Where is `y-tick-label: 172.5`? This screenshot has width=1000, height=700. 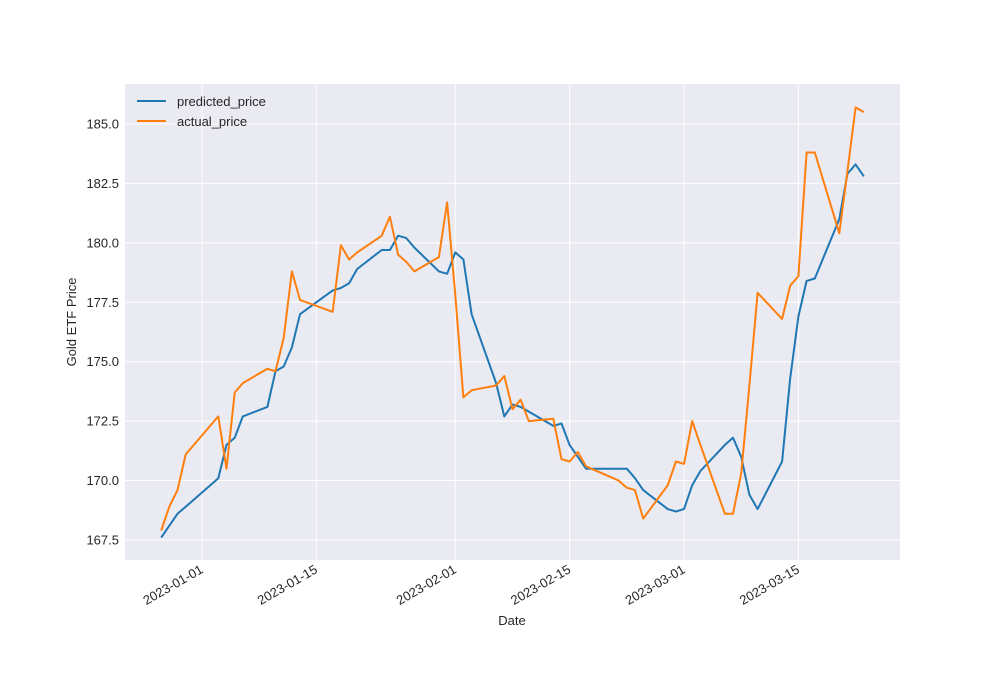
y-tick-label: 172.5 is located at coordinates (102, 421).